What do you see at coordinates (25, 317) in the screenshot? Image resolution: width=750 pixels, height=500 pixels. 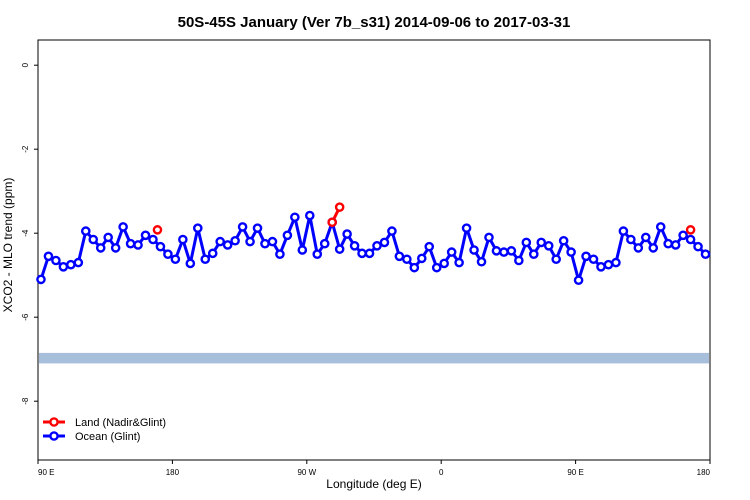 I see `y-tick-label: -6` at bounding box center [25, 317].